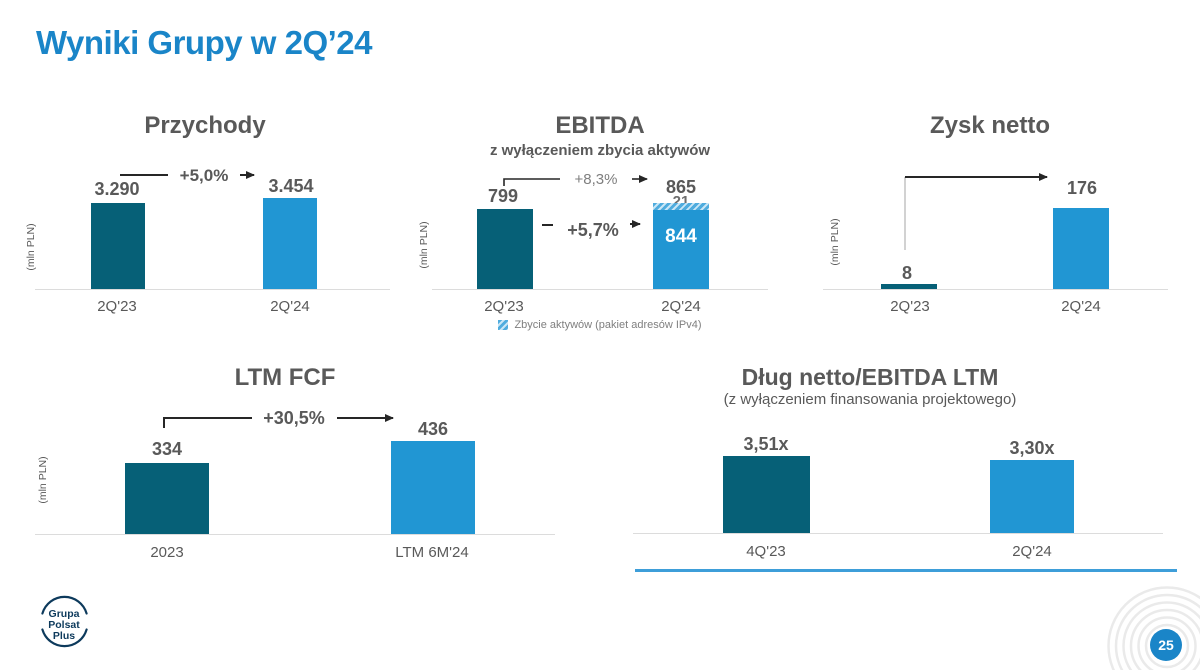  Describe the element at coordinates (64, 614) in the screenshot. I see `logo-text-line1: Grupa` at that location.